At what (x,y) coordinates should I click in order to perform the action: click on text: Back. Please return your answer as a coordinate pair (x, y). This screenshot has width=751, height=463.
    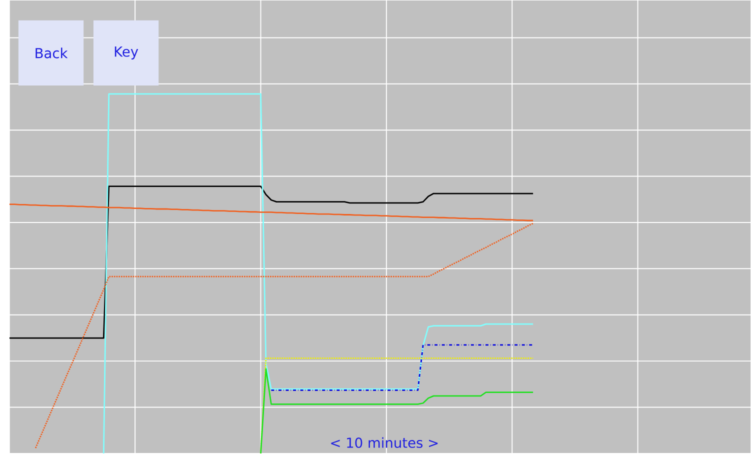
    Looking at the image, I should click on (52, 53).